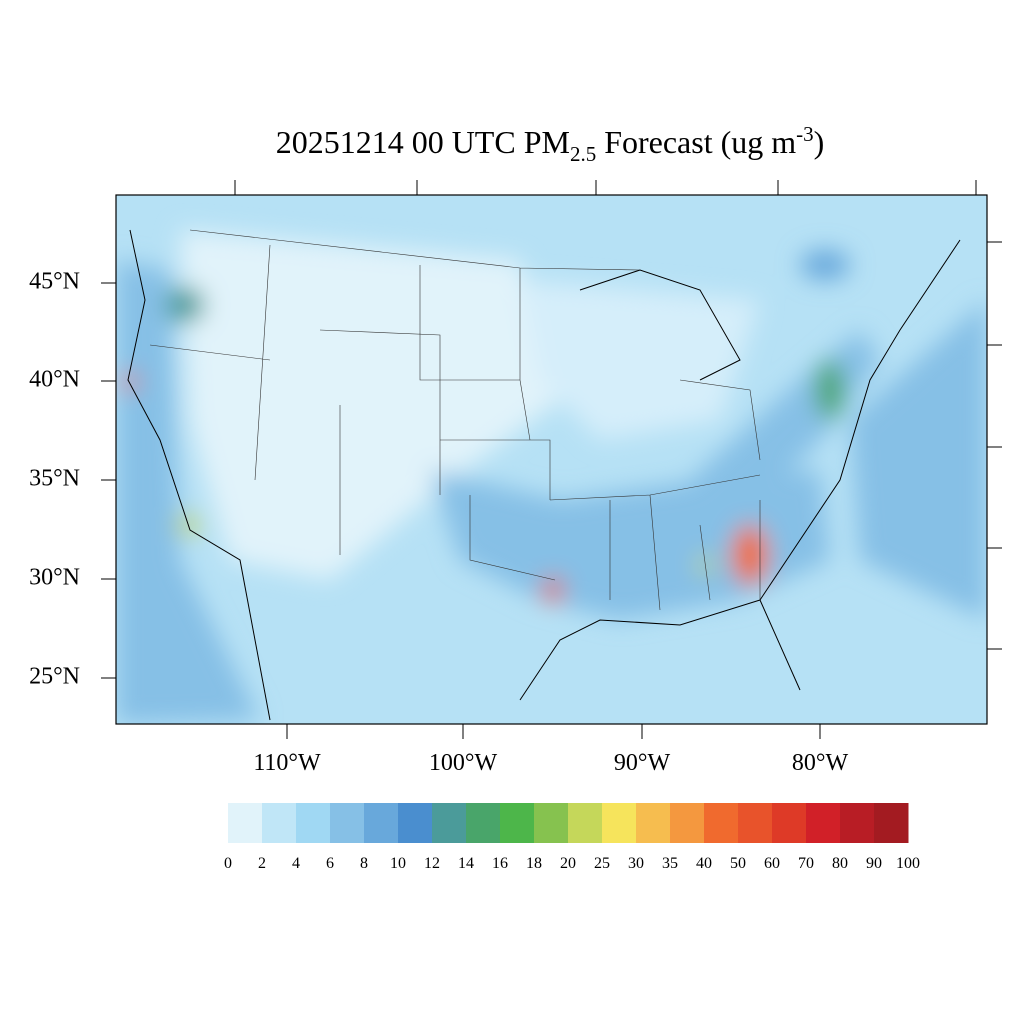 This screenshot has height=1029, width=1024. I want to click on colorbar-label: 25, so click(602, 863).